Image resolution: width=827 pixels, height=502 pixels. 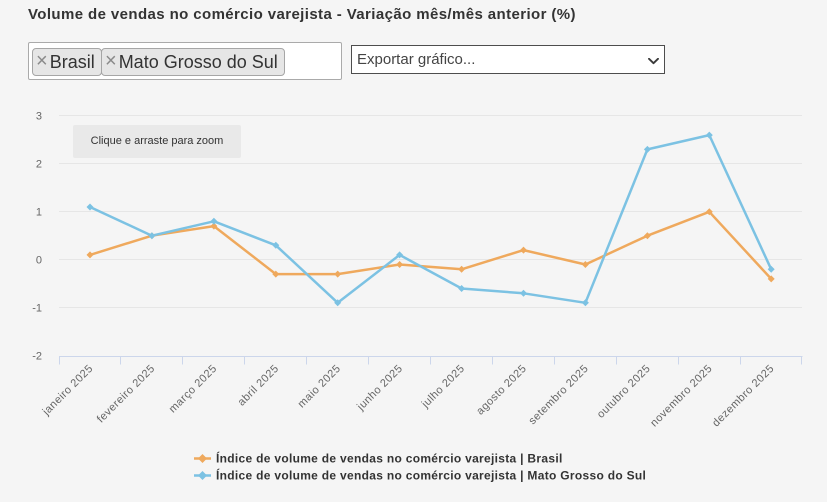 I want to click on svg-text: novembro 2025, so click(x=681, y=396).